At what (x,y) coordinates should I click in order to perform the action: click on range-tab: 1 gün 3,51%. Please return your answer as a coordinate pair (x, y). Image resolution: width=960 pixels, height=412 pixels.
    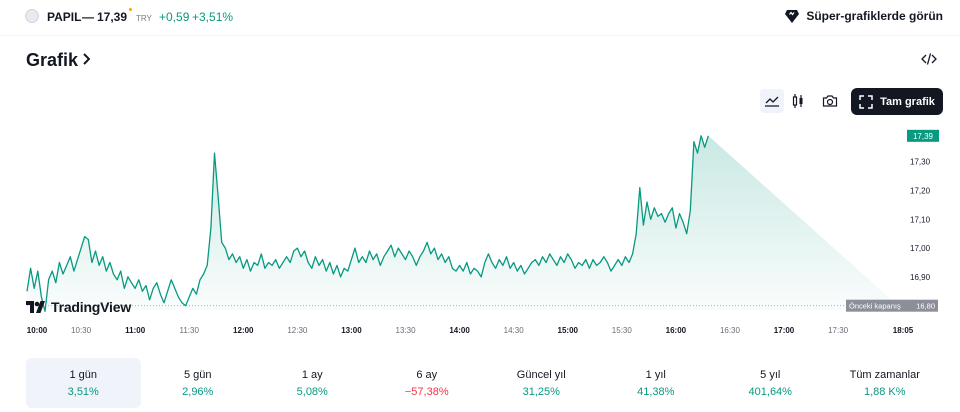
    Looking at the image, I should click on (83, 383).